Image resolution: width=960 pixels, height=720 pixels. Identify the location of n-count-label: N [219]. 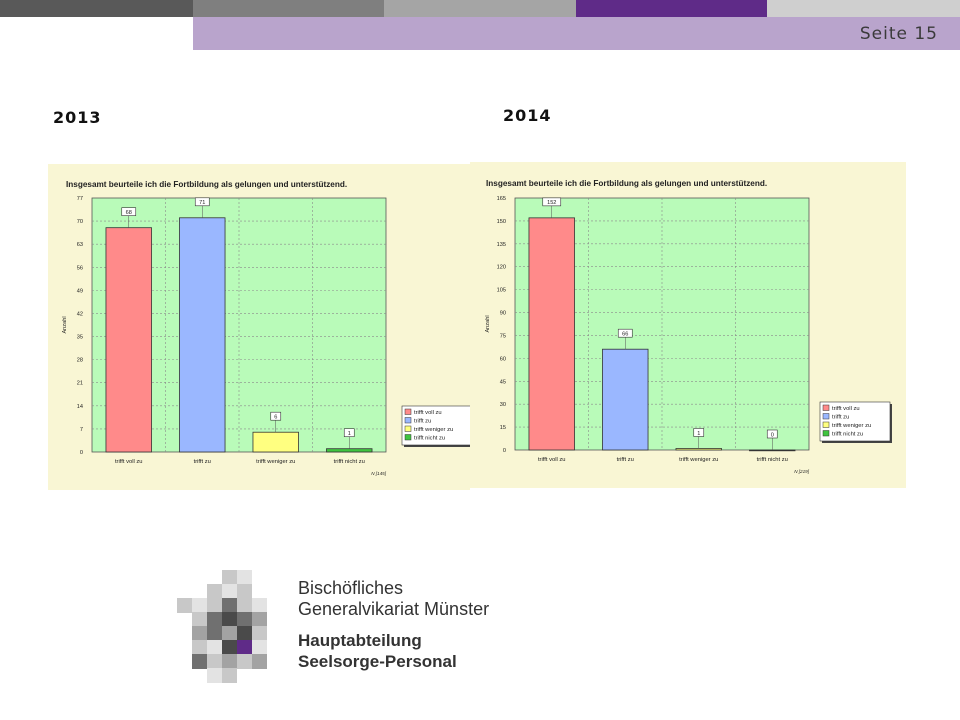
(802, 471).